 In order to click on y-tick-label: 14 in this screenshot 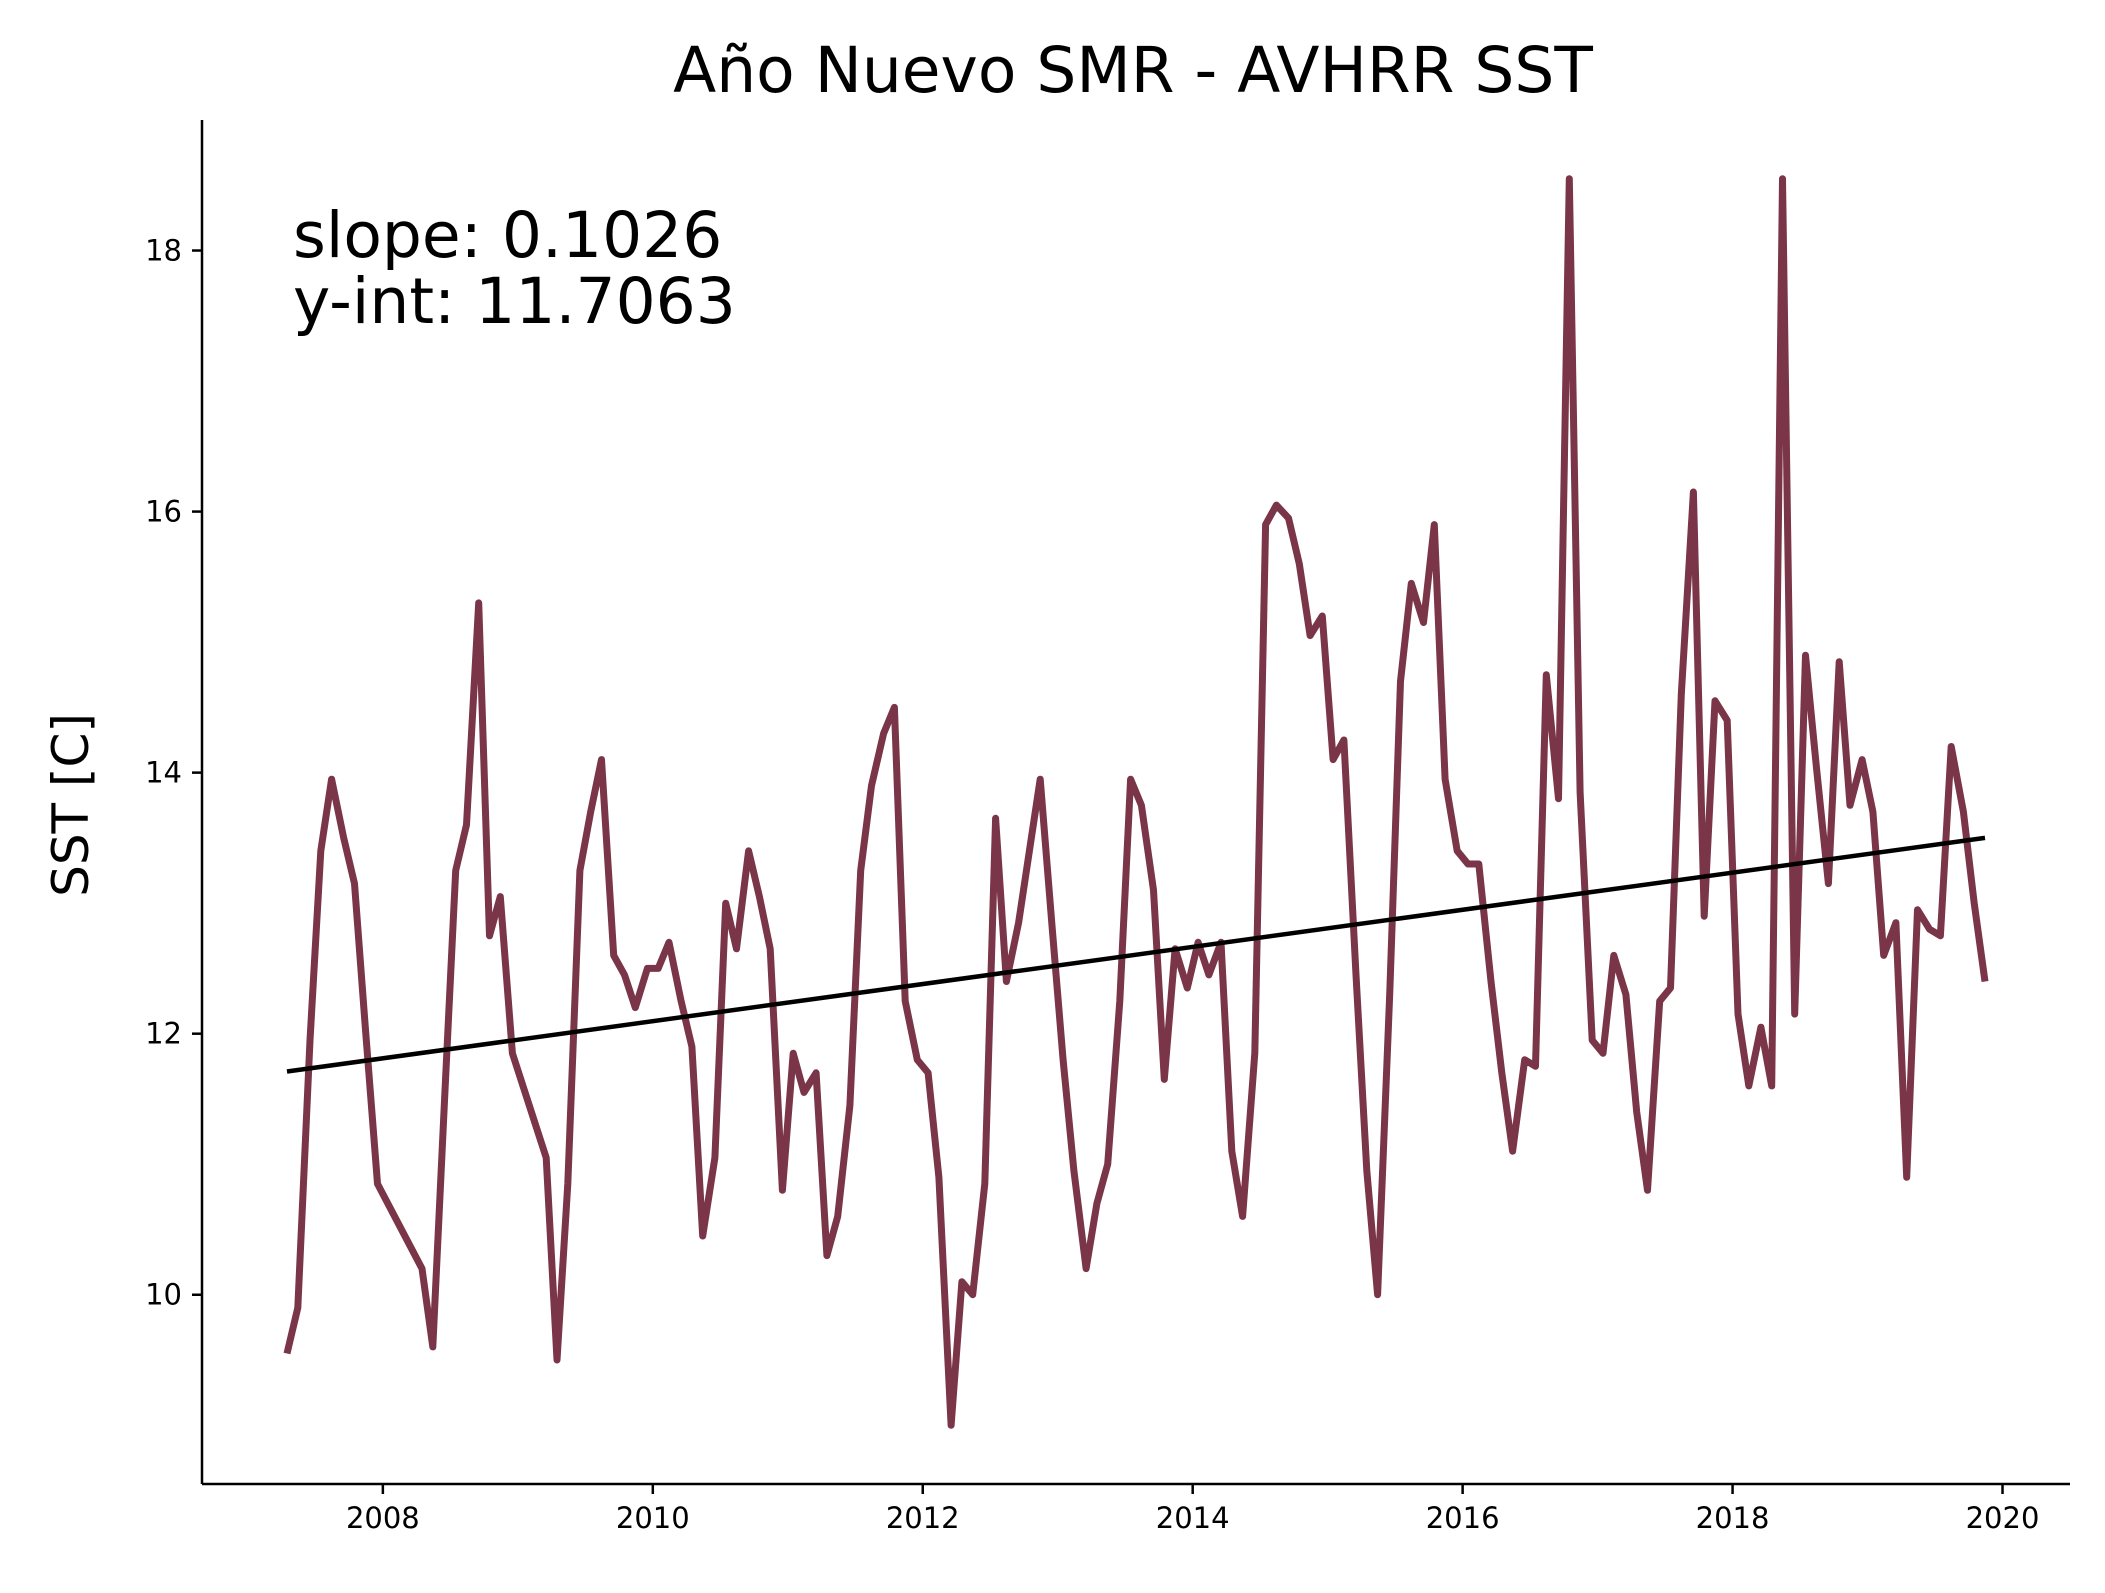, I will do `click(163, 773)`.